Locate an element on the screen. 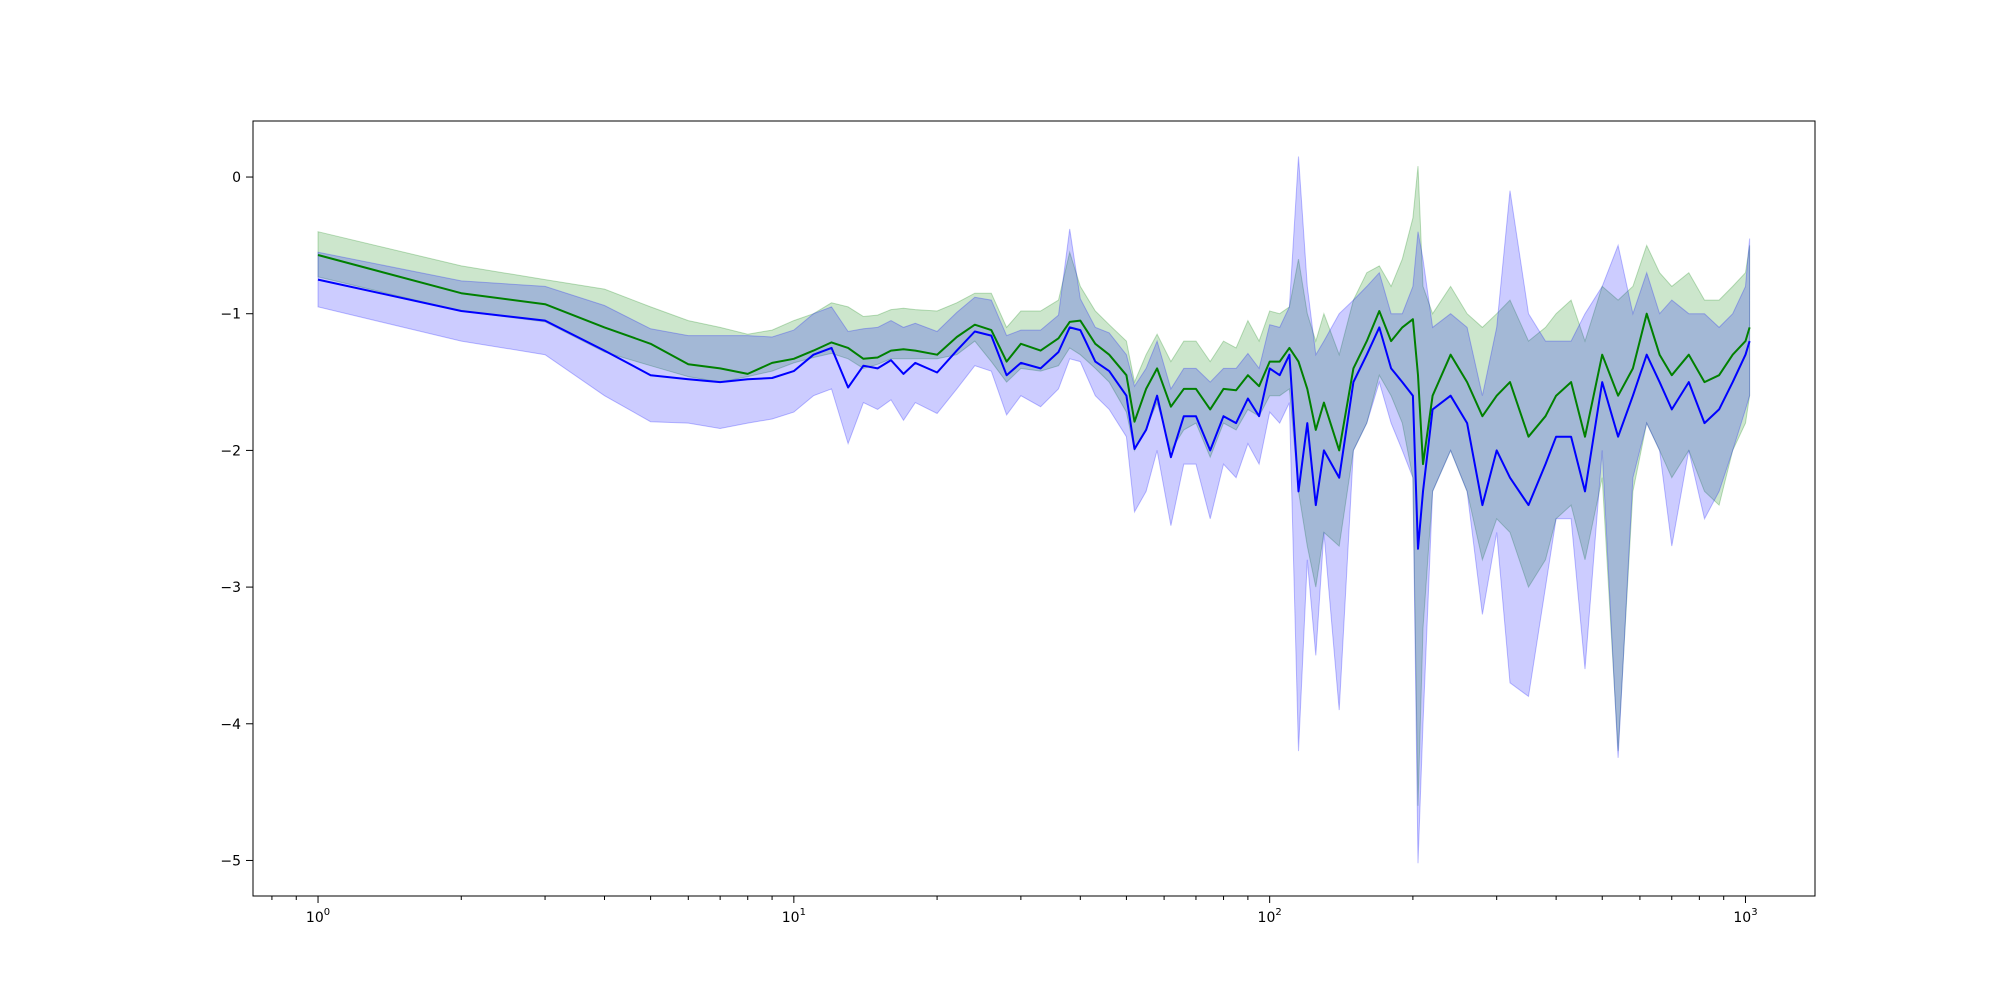 This screenshot has height=1000, width=2000. x-tick-label: 10⁰ is located at coordinates (318, 916).